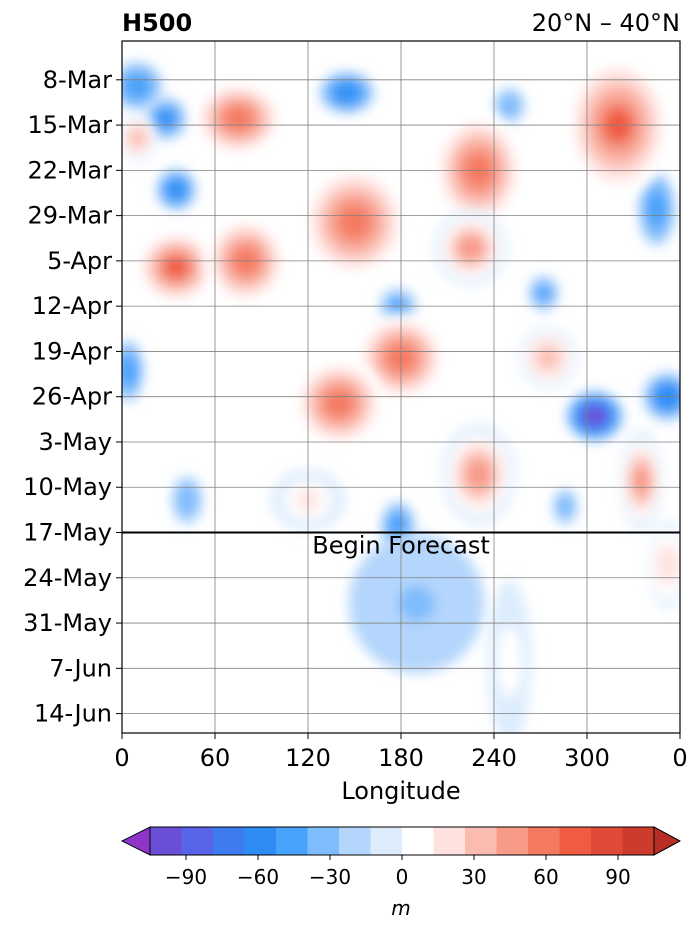 Image resolution: width=700 pixels, height=931 pixels. Describe the element at coordinates (67, 533) in the screenshot. I see `y-tick-label: 17-May` at that location.